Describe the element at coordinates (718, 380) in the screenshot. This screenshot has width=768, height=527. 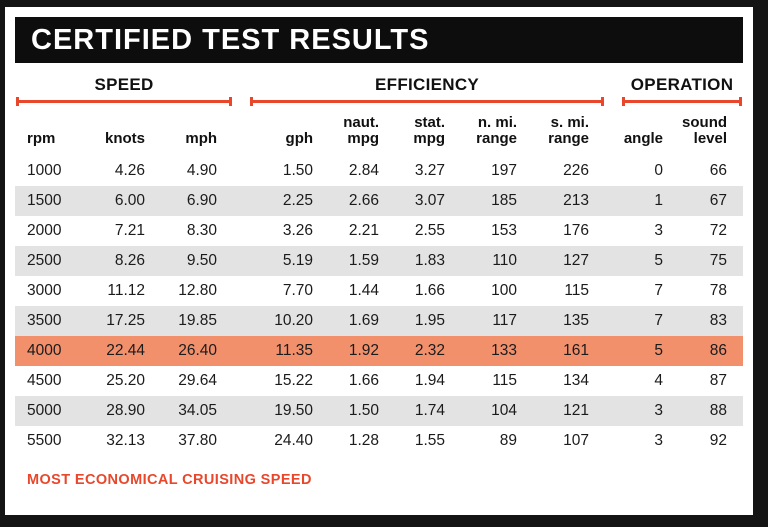
I see `cell-sound_level: 87` at that location.